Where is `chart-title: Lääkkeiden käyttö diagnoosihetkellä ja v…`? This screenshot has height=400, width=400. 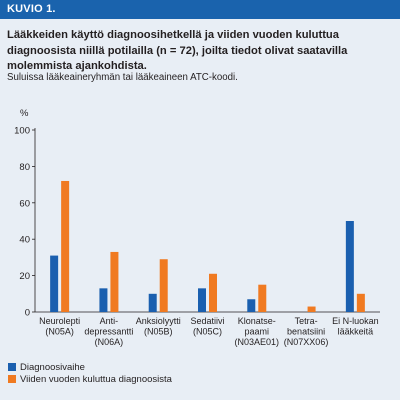 chart-title: Lääkkeiden käyttö diagnoosihetkellä ja v… is located at coordinates (177, 50).